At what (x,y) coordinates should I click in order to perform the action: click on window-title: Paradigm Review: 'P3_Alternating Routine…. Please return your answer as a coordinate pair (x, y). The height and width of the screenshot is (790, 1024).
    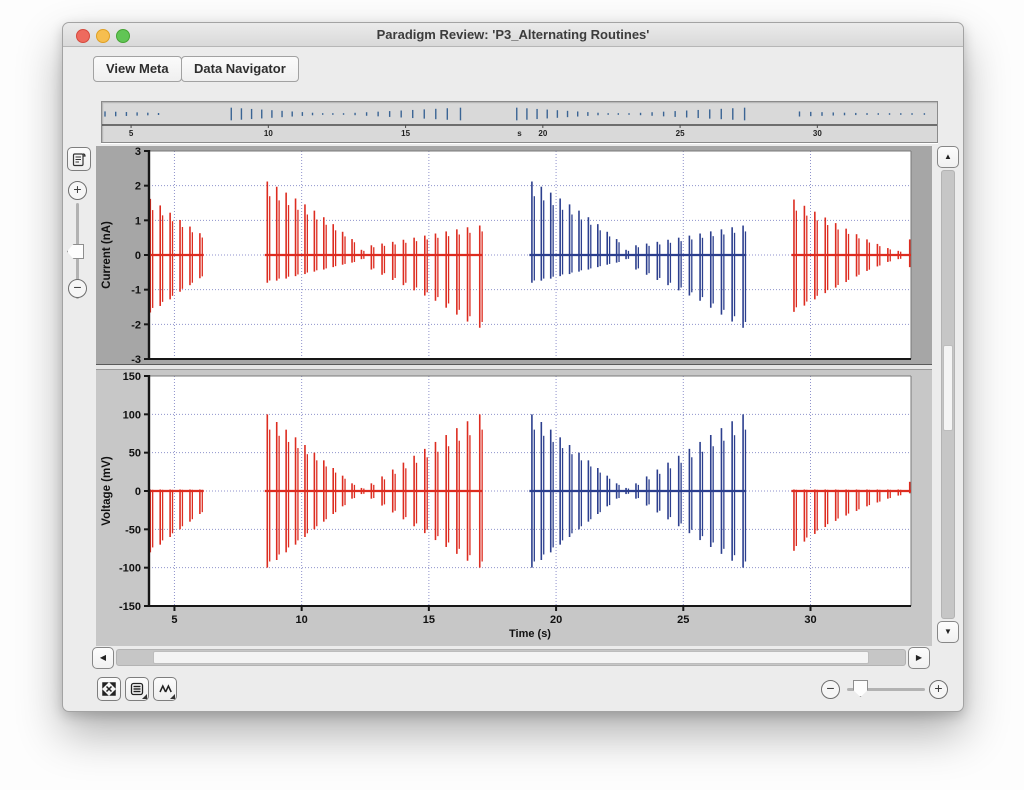
    Looking at the image, I should click on (513, 34).